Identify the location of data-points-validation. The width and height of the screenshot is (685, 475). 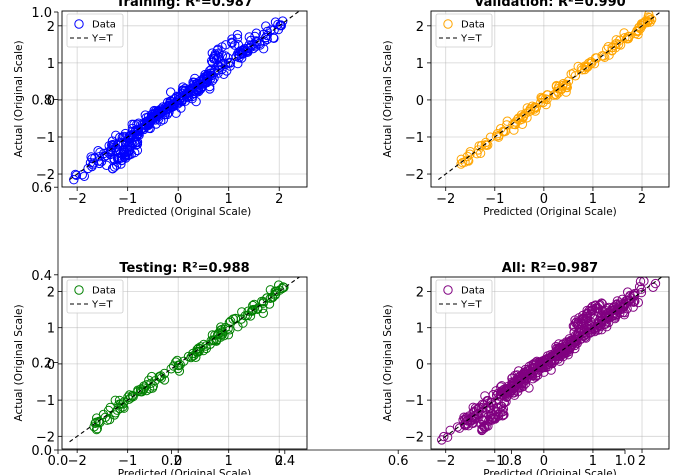
(556, 90).